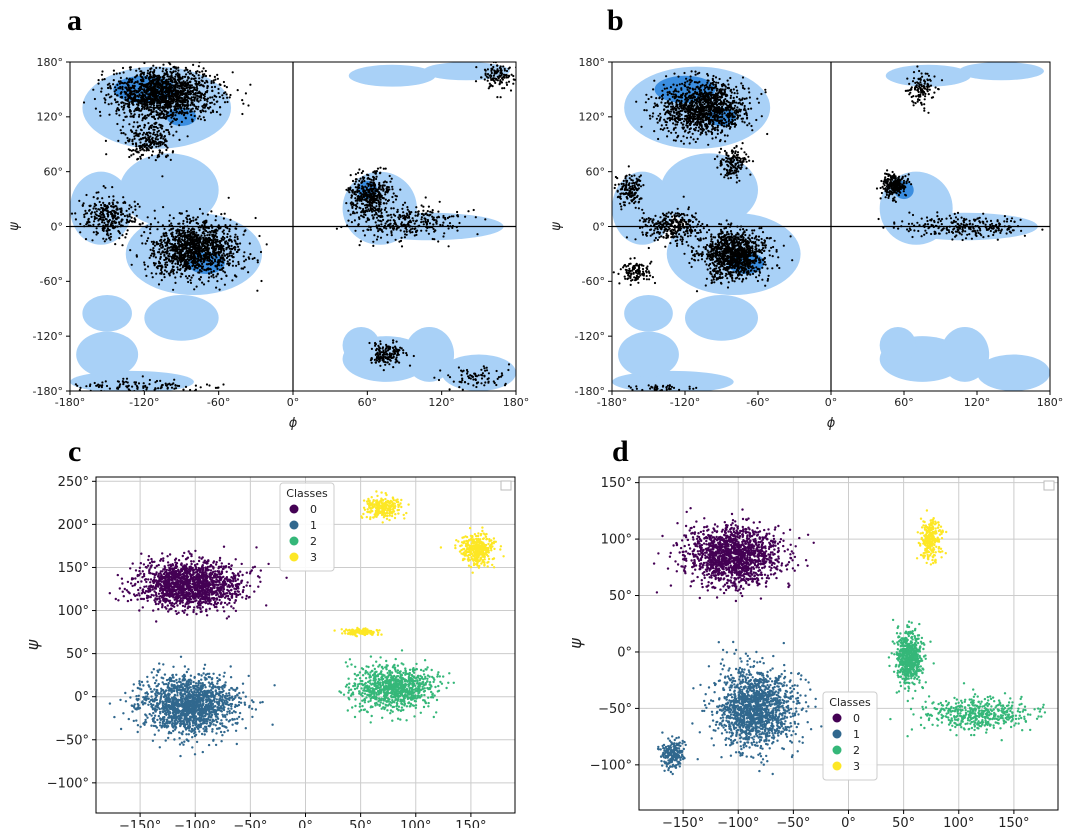  What do you see at coordinates (70, 402) in the screenshot?
I see `x-tick-label: -180°` at bounding box center [70, 402].